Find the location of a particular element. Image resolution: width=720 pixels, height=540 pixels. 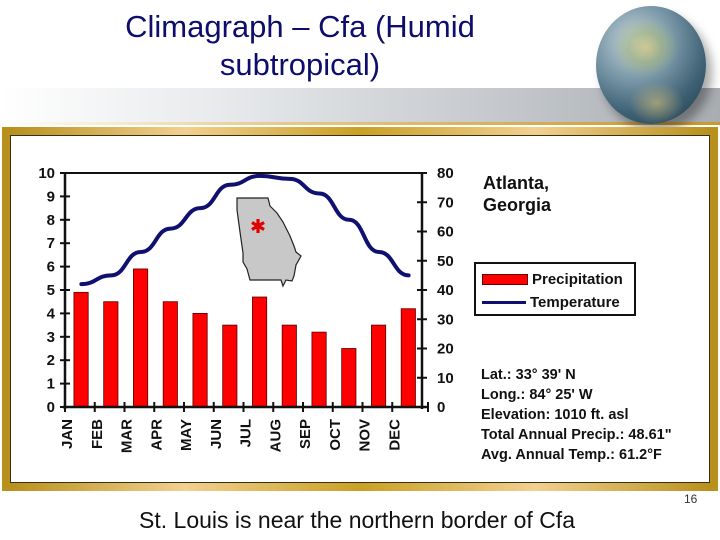

precip-bar-may is located at coordinates (200, 360).